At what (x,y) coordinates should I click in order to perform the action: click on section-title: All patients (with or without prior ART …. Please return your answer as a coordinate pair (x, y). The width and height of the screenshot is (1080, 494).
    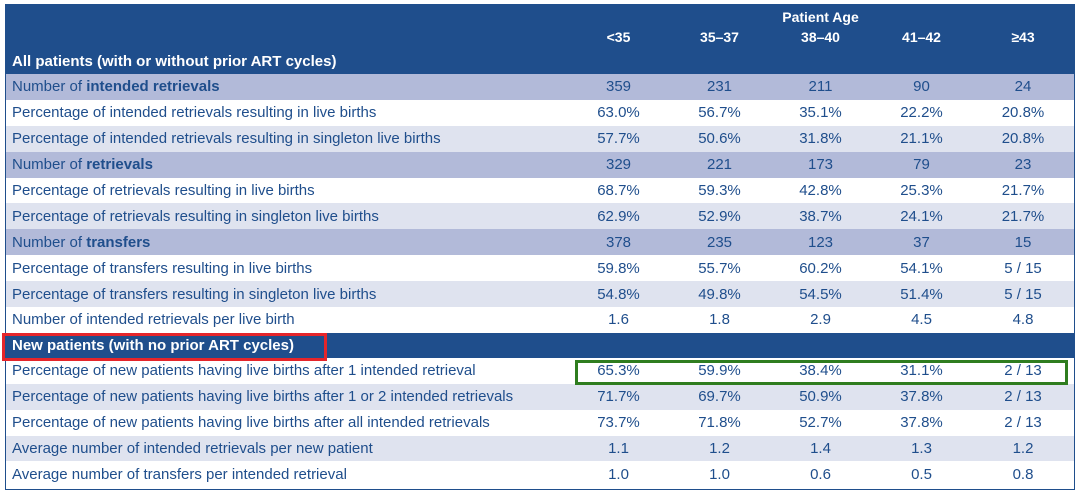
    Looking at the image, I should click on (540, 61).